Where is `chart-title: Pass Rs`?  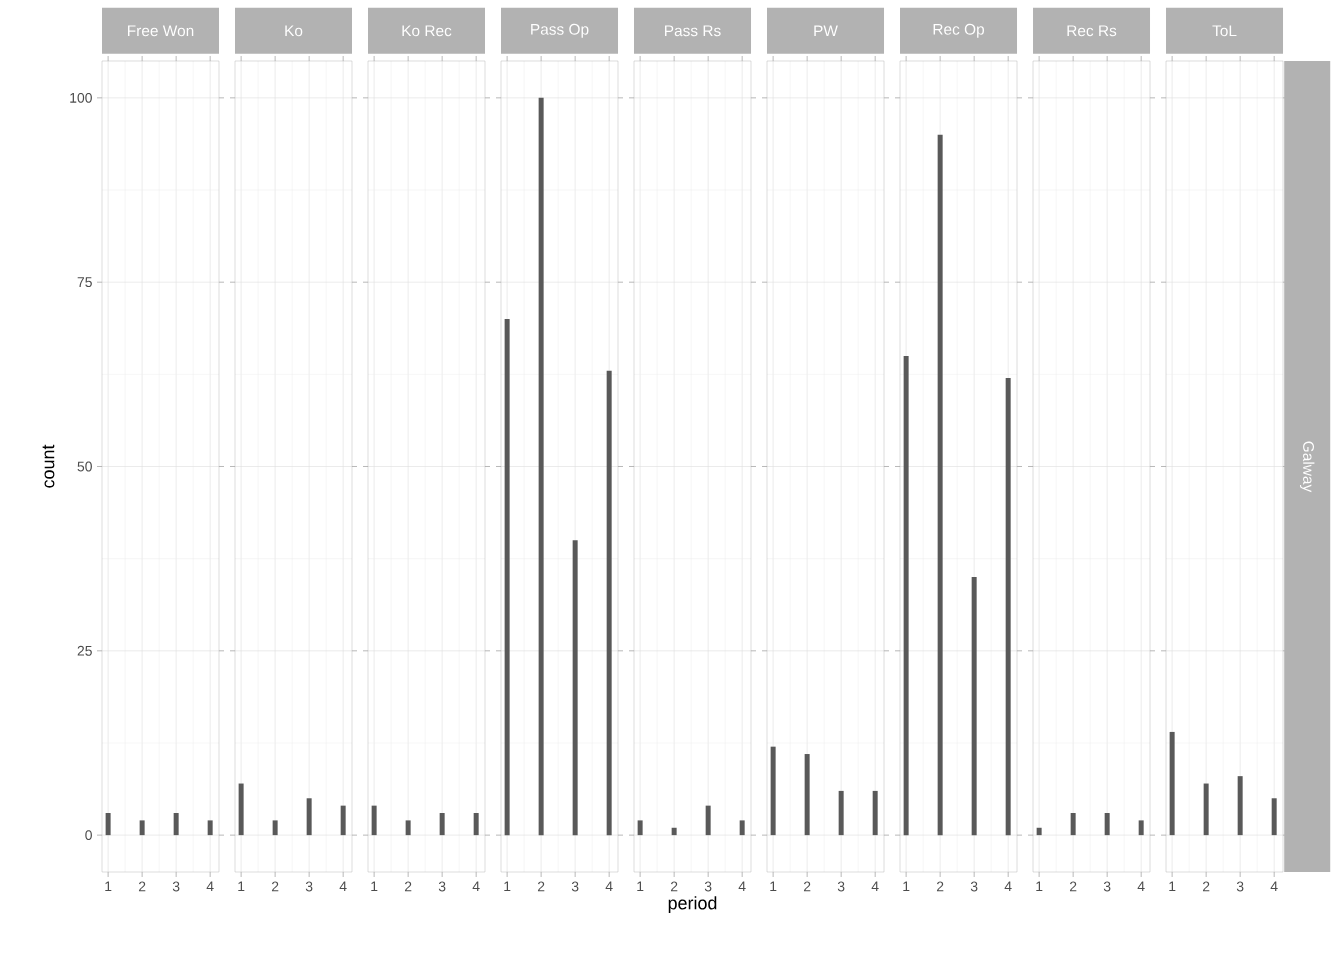
chart-title: Pass Rs is located at coordinates (693, 31).